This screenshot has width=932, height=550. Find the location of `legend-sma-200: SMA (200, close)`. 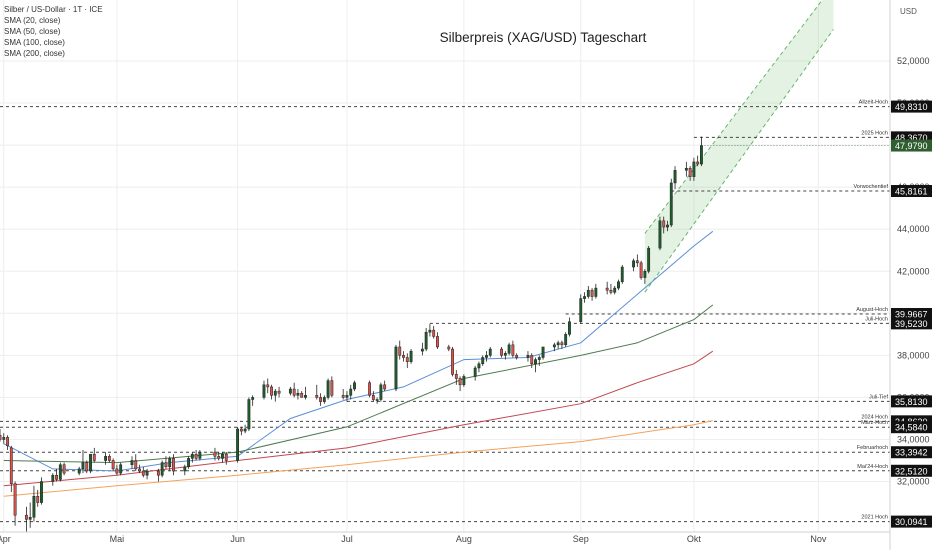

legend-sma-200: SMA (200, close) is located at coordinates (34, 53).